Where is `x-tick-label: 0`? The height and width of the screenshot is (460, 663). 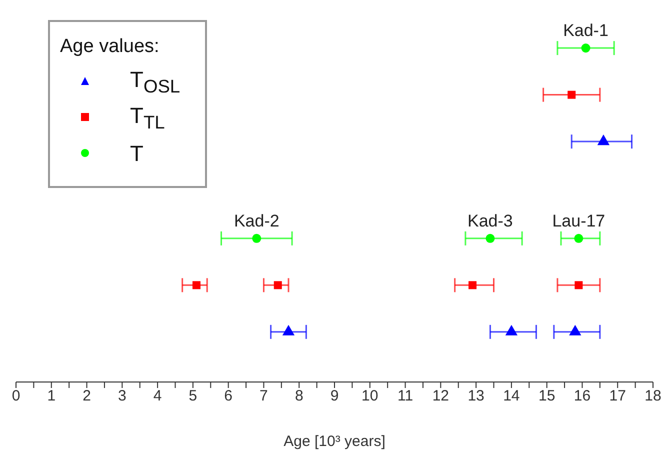 x-tick-label: 0 is located at coordinates (16, 396).